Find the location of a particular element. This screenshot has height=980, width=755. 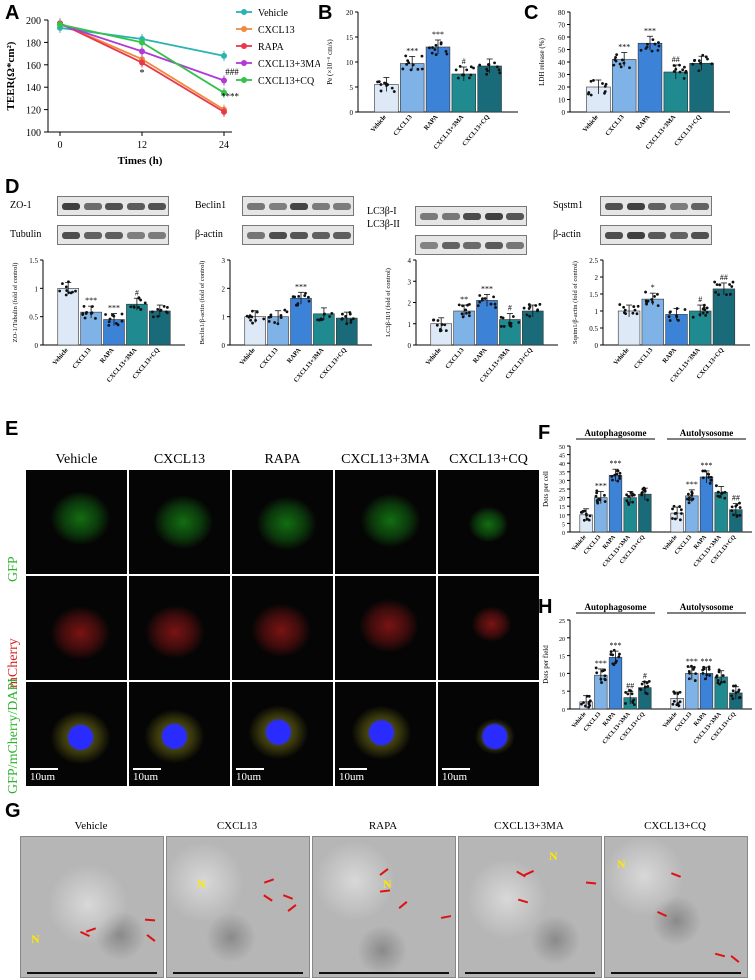

bar-ylabel: LC3β-II/I (fold of control) is located at coordinates (388, 302).